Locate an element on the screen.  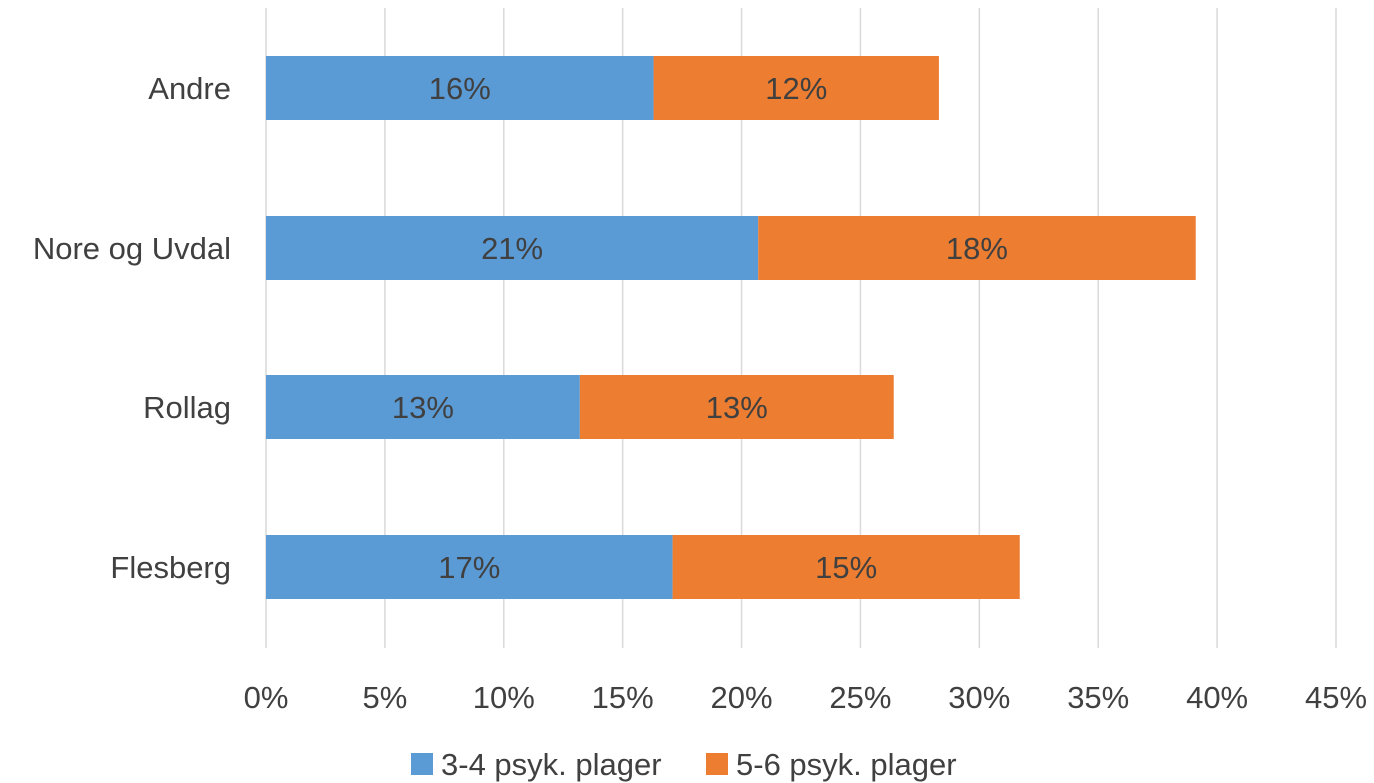
data-label: 15% is located at coordinates (846, 567).